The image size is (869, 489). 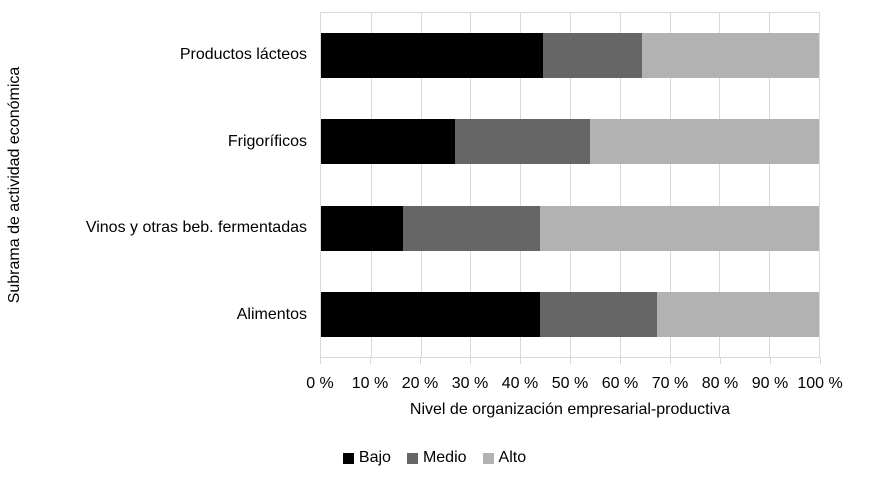 I want to click on x-tick-label: 60 %, so click(x=620, y=383).